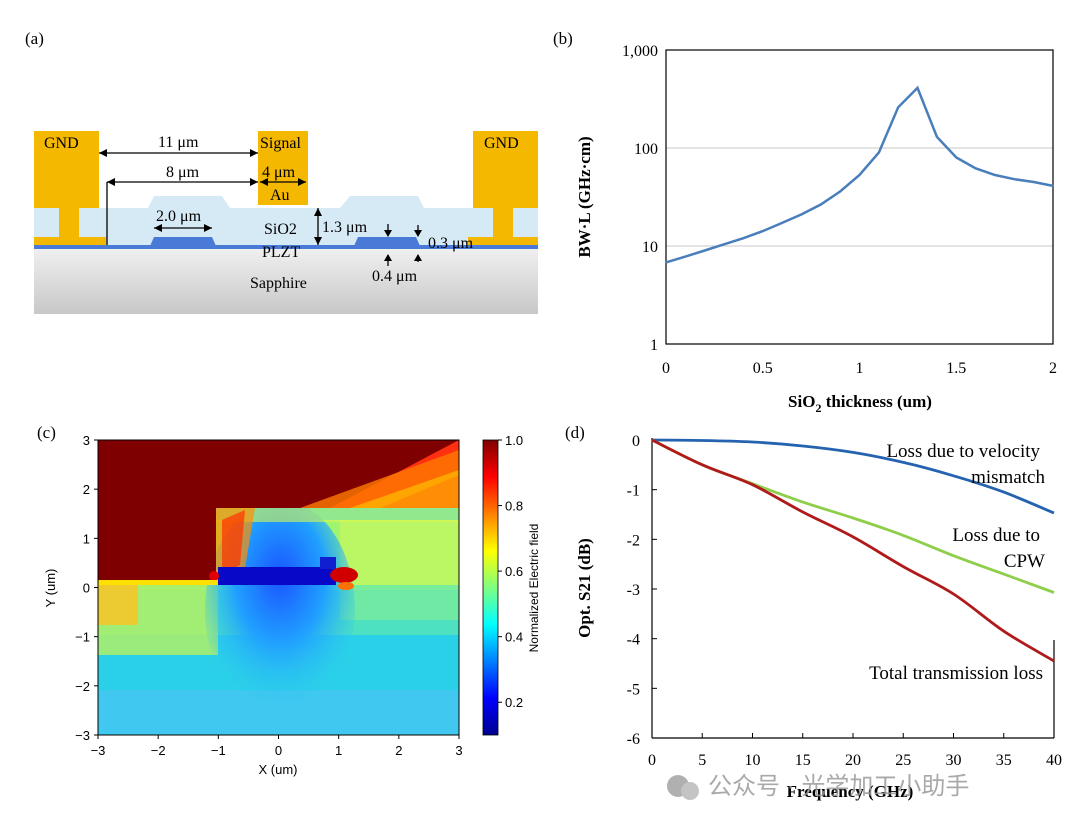  Describe the element at coordinates (514, 571) in the screenshot. I see `colorbar-tick: 0.6` at that location.